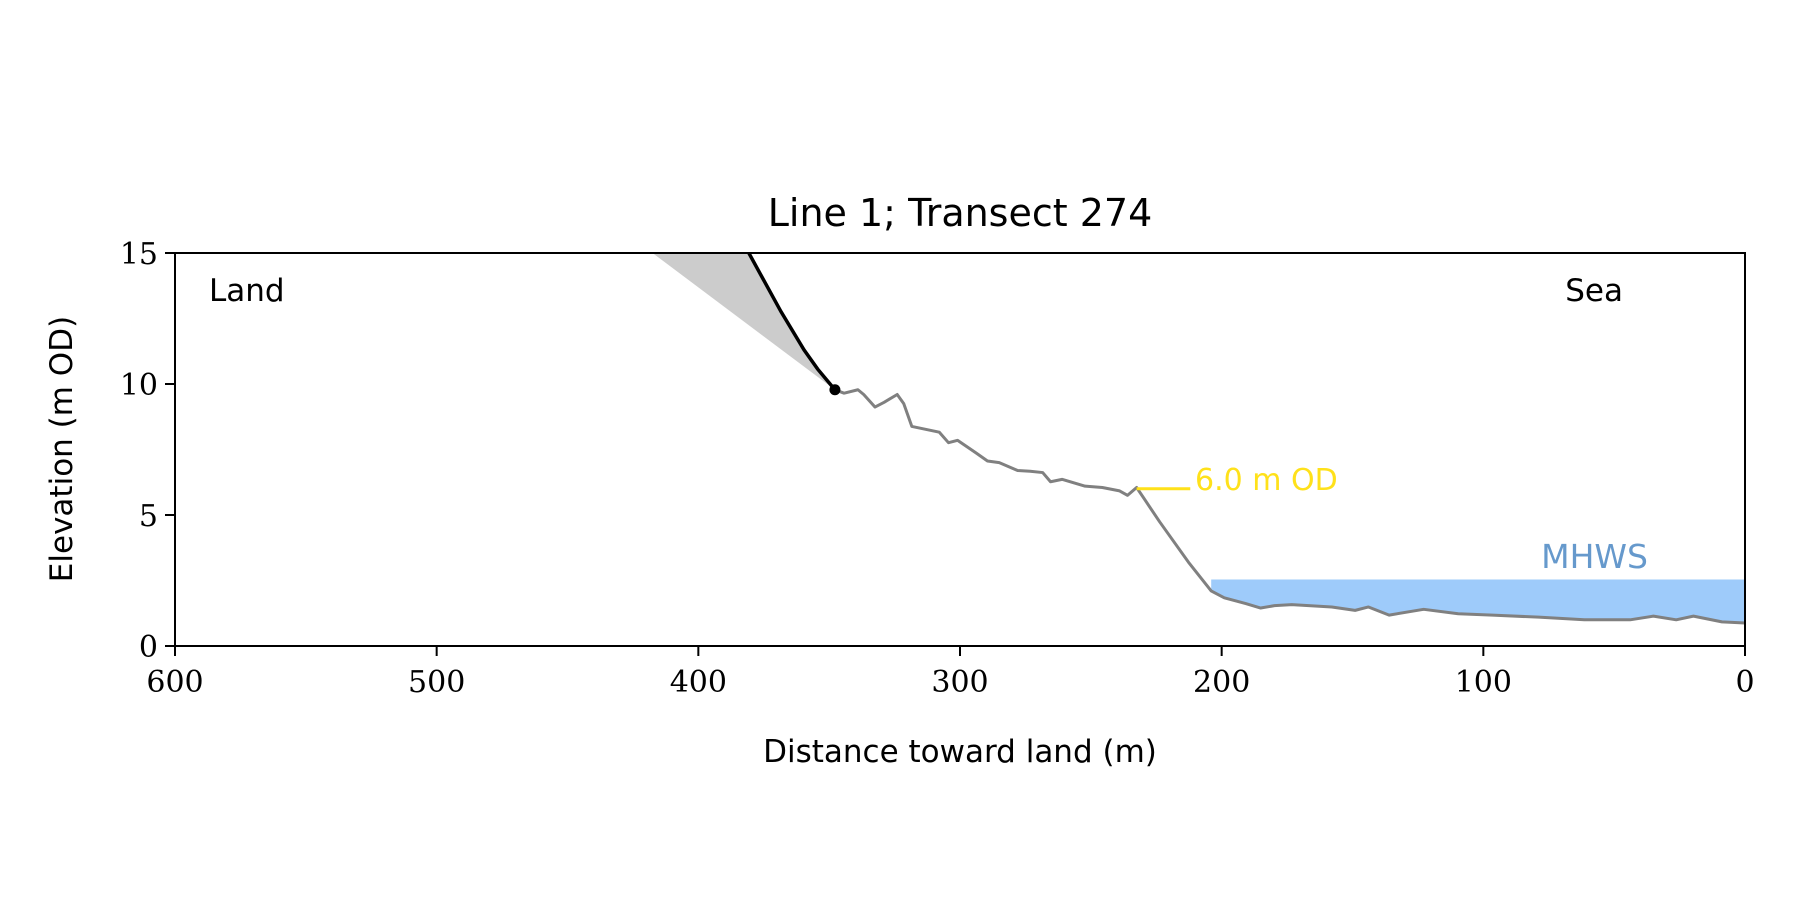 The height and width of the screenshot is (900, 1800). Describe the element at coordinates (743, 321) in the screenshot. I see `cliff-shade` at that location.